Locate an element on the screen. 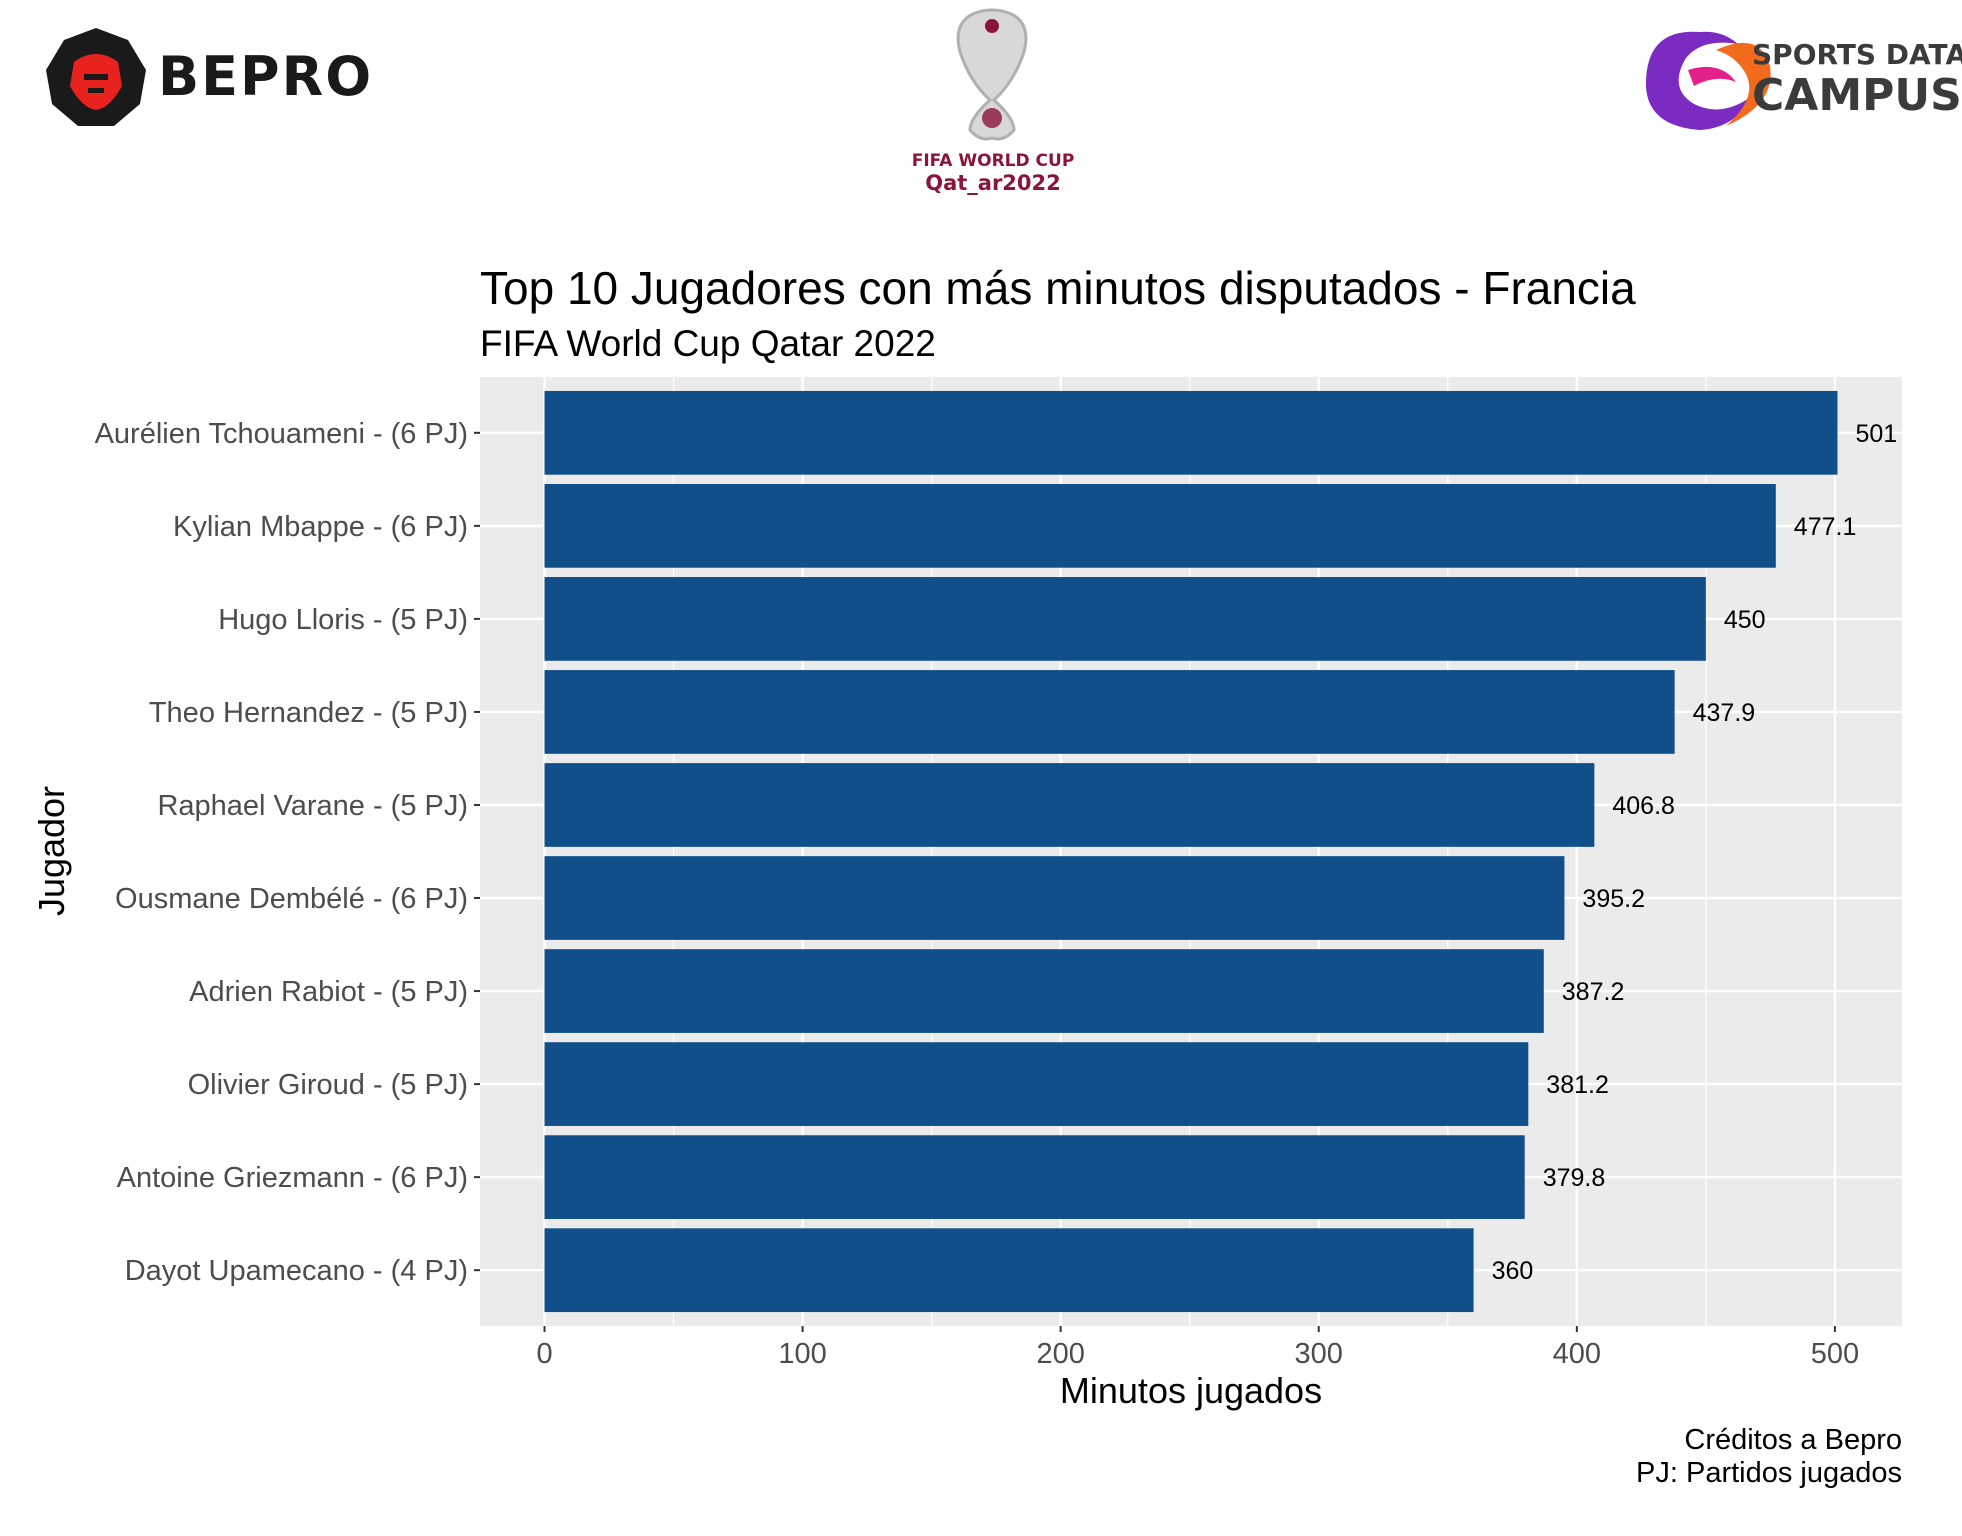  x-axis-title: Minutos jugados is located at coordinates (1191, 1390).